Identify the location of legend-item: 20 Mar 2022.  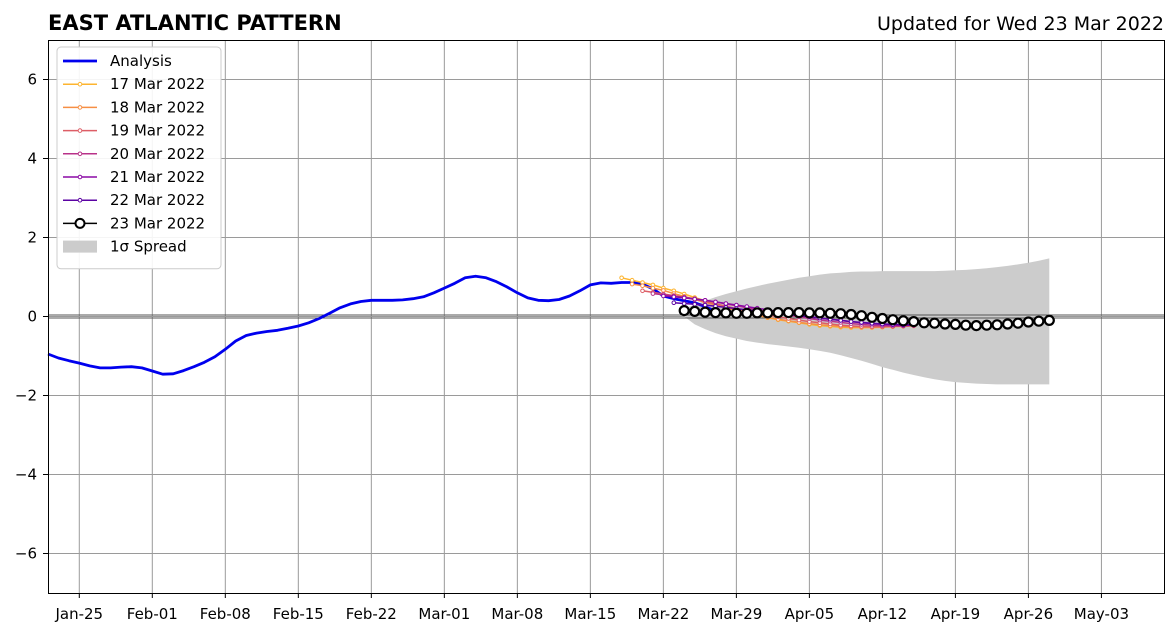
(134, 154).